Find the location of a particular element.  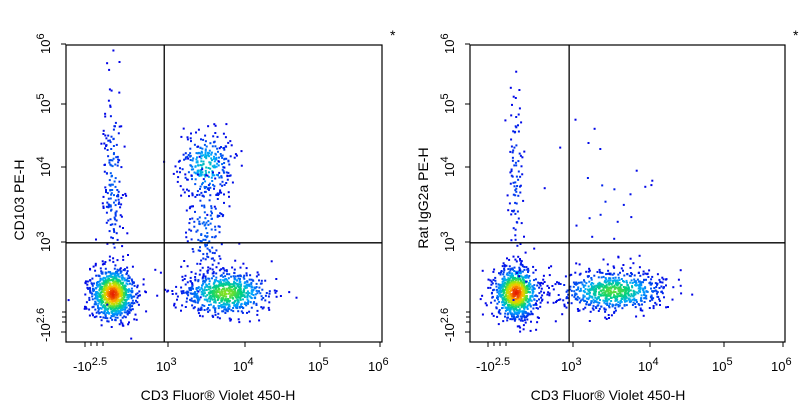

y-axis-label: Rat IgG2a PE-H is located at coordinates (423, 197).